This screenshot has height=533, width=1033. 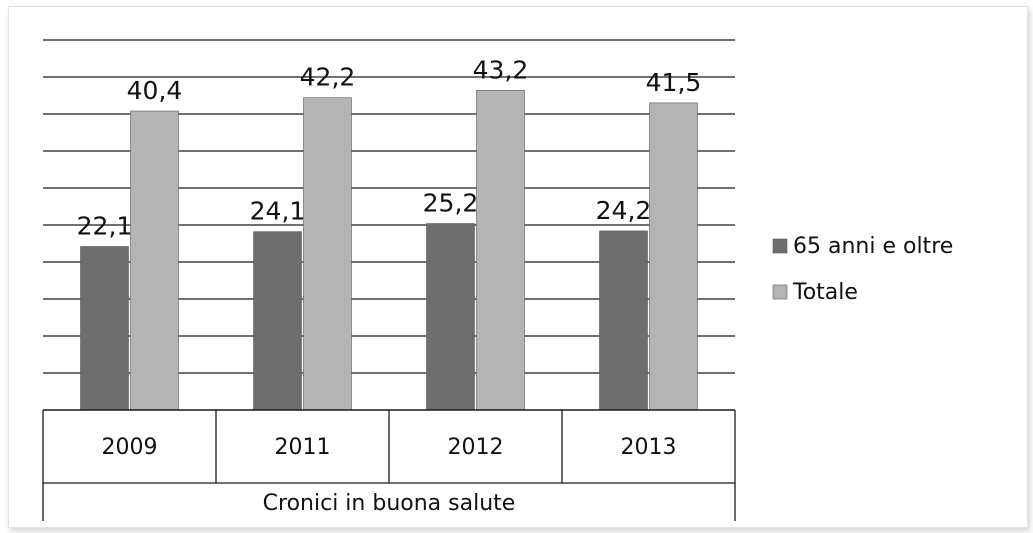 What do you see at coordinates (328, 77) in the screenshot?
I see `data-label: 42,2` at bounding box center [328, 77].